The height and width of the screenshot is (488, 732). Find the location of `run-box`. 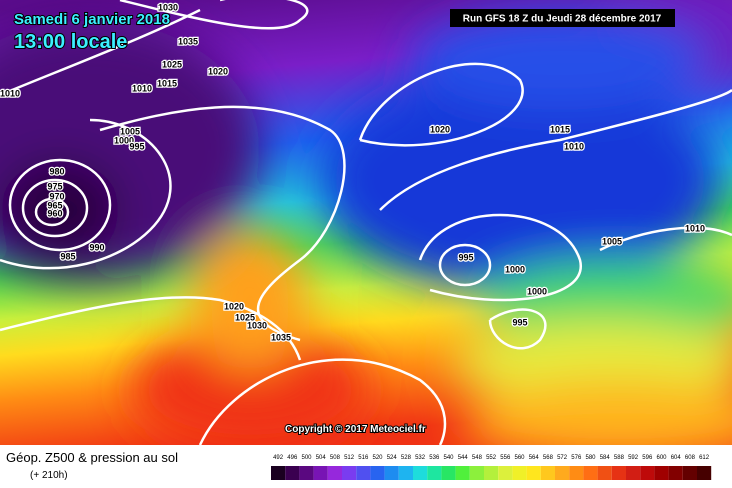

run-box is located at coordinates (562, 18).